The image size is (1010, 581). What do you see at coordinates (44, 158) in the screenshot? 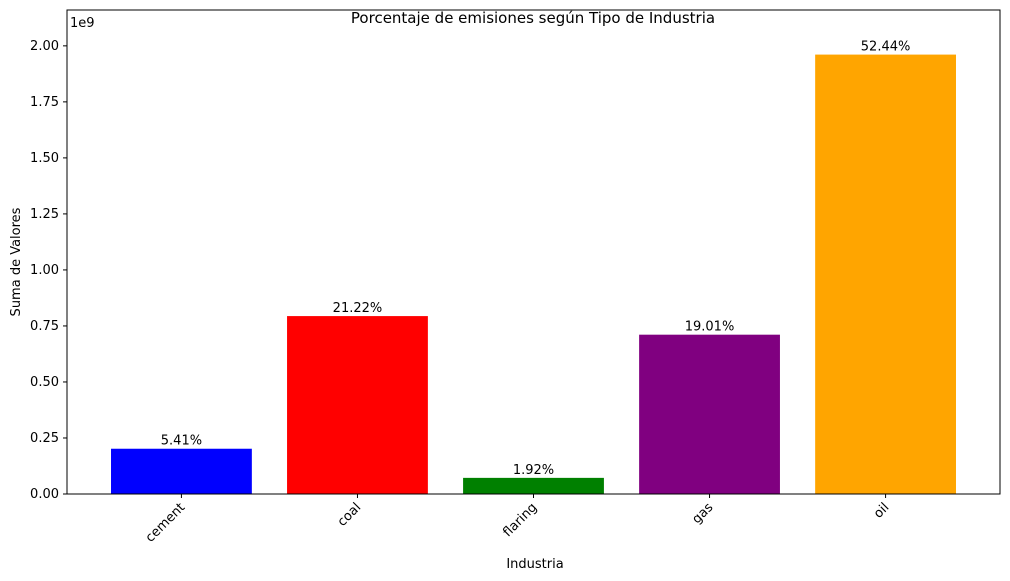
I see `y-tick-label: 1.50` at bounding box center [44, 158].